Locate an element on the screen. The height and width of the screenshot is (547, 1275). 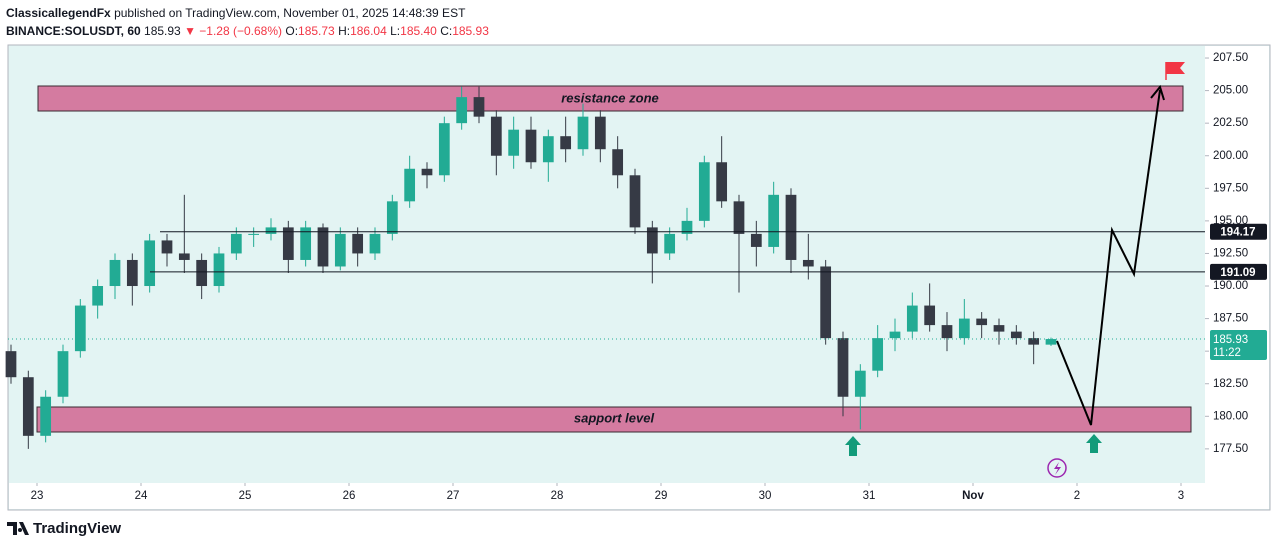
x-tick-label: 31 is located at coordinates (869, 496).